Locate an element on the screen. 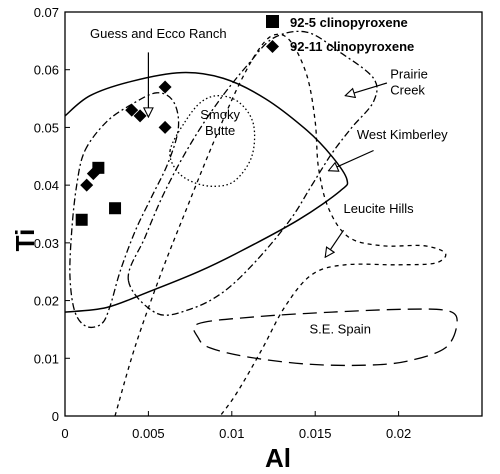 The image size is (500, 474). y-tick-label: 0.03 is located at coordinates (46, 243).